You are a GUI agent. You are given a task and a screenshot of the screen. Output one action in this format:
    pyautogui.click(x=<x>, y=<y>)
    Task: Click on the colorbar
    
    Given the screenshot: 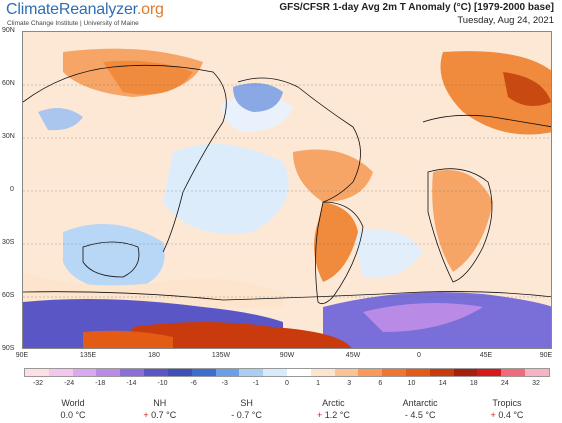 What is the action you would take?
    pyautogui.click(x=287, y=372)
    